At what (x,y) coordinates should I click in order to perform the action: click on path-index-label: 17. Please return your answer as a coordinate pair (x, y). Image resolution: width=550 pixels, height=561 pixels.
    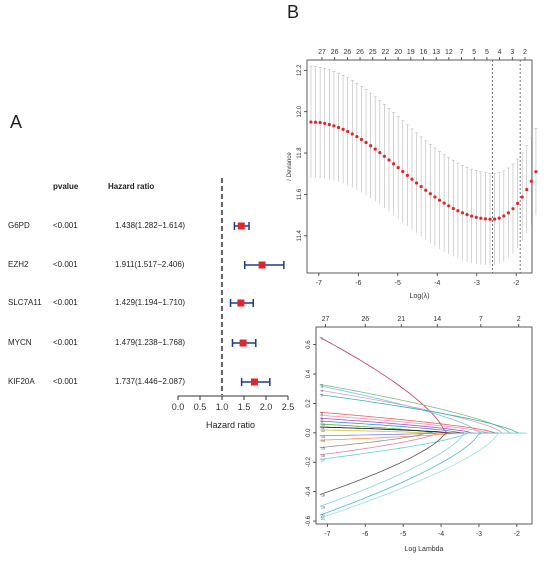
    Looking at the image, I should click on (323, 460).